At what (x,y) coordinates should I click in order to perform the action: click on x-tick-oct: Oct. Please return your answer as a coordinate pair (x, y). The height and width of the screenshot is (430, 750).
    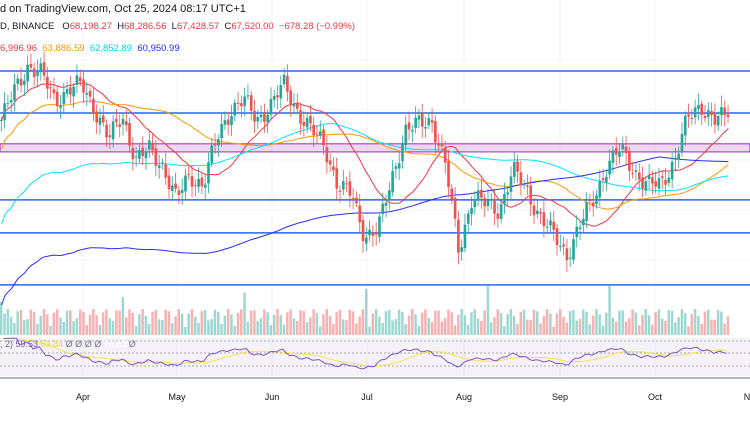
    Looking at the image, I should click on (655, 397).